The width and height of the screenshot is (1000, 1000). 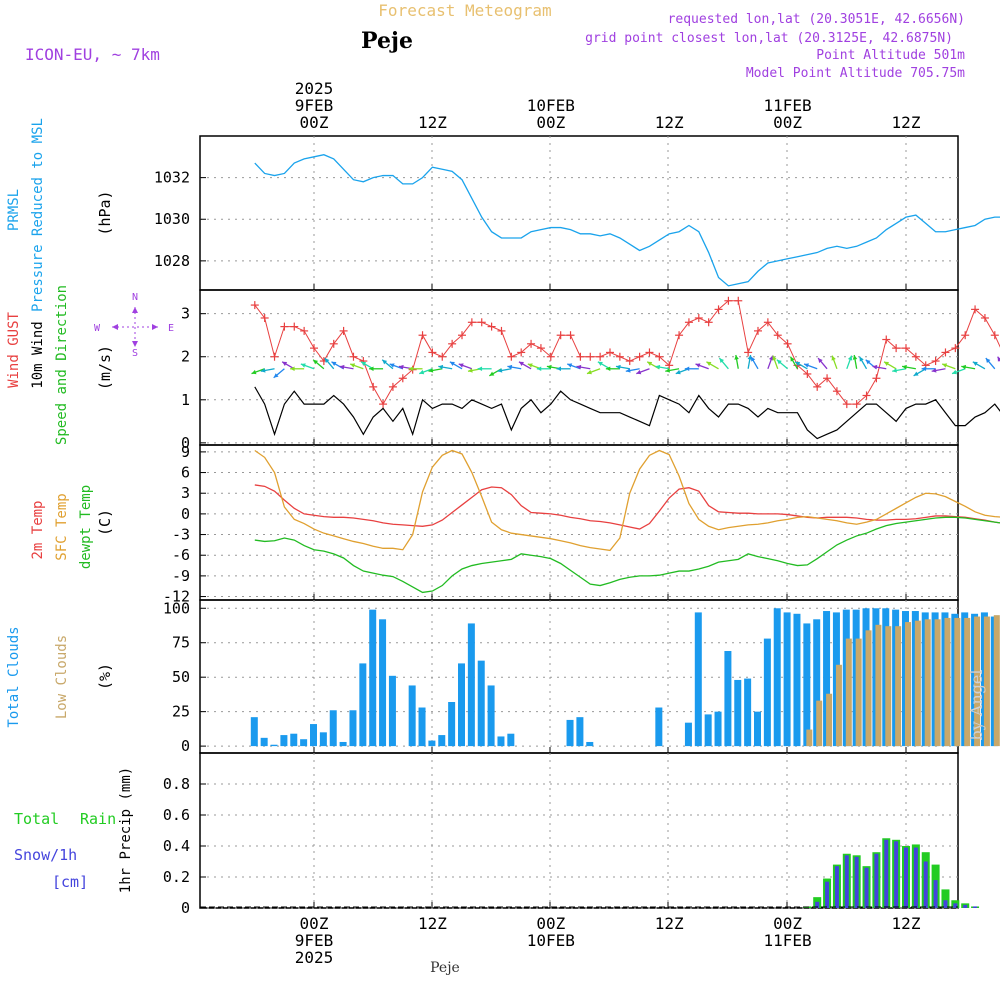 What do you see at coordinates (787, 122) in the screenshot?
I see `top-time-label: 00Z` at bounding box center [787, 122].